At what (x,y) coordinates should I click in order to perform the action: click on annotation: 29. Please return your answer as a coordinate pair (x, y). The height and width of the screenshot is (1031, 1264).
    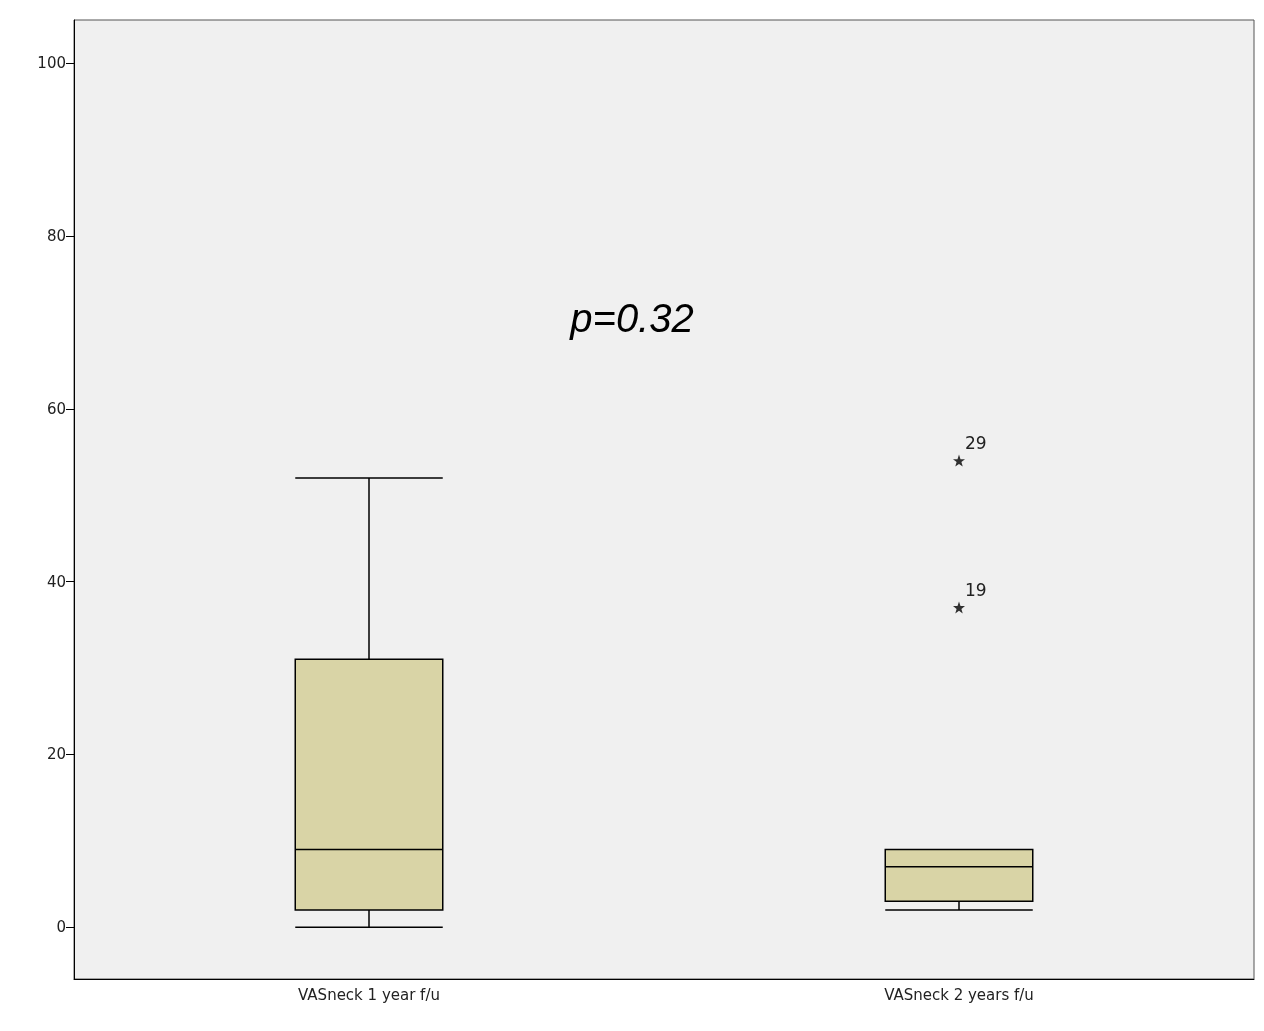
    Looking at the image, I should click on (976, 443).